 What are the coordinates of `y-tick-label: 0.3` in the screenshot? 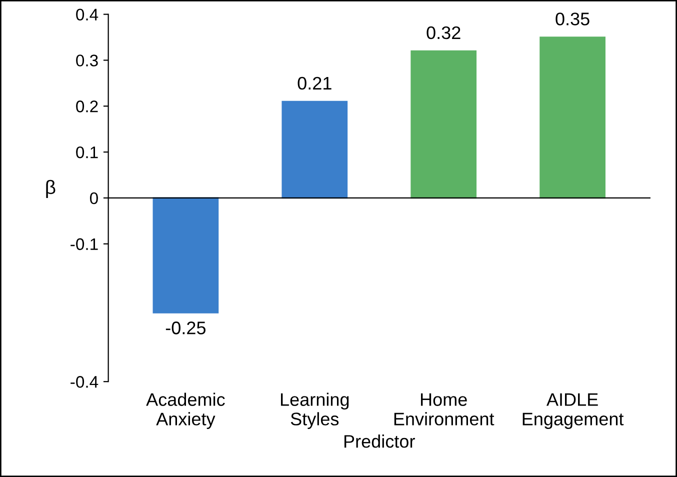 It's located at (87, 60).